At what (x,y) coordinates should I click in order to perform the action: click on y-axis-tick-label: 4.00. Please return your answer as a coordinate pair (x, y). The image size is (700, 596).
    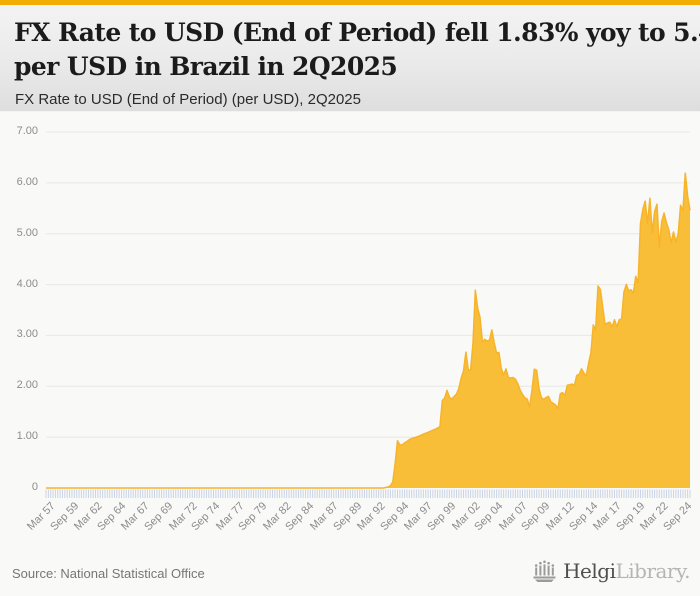
    Looking at the image, I should click on (27, 284).